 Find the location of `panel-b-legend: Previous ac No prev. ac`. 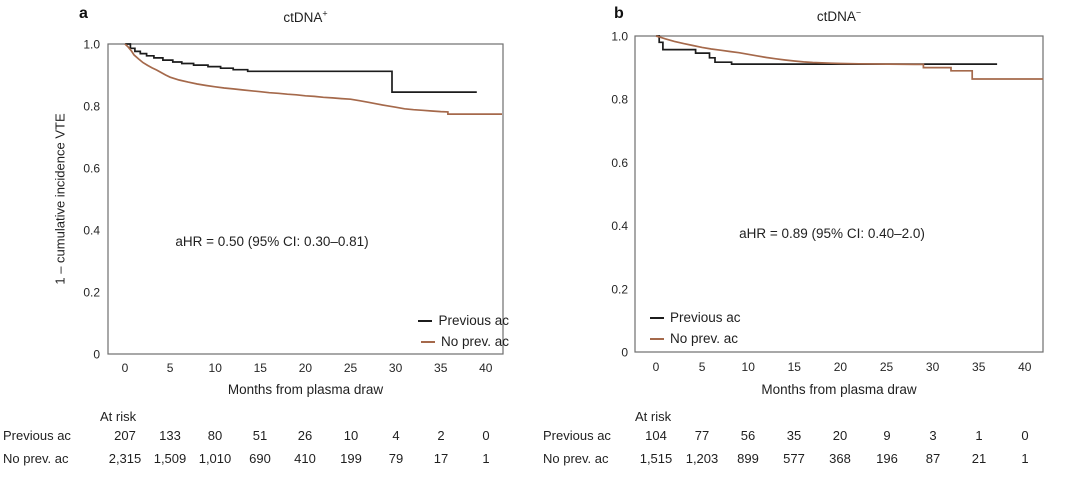

panel-b-legend: Previous ac No prev. ac is located at coordinates (695, 328).